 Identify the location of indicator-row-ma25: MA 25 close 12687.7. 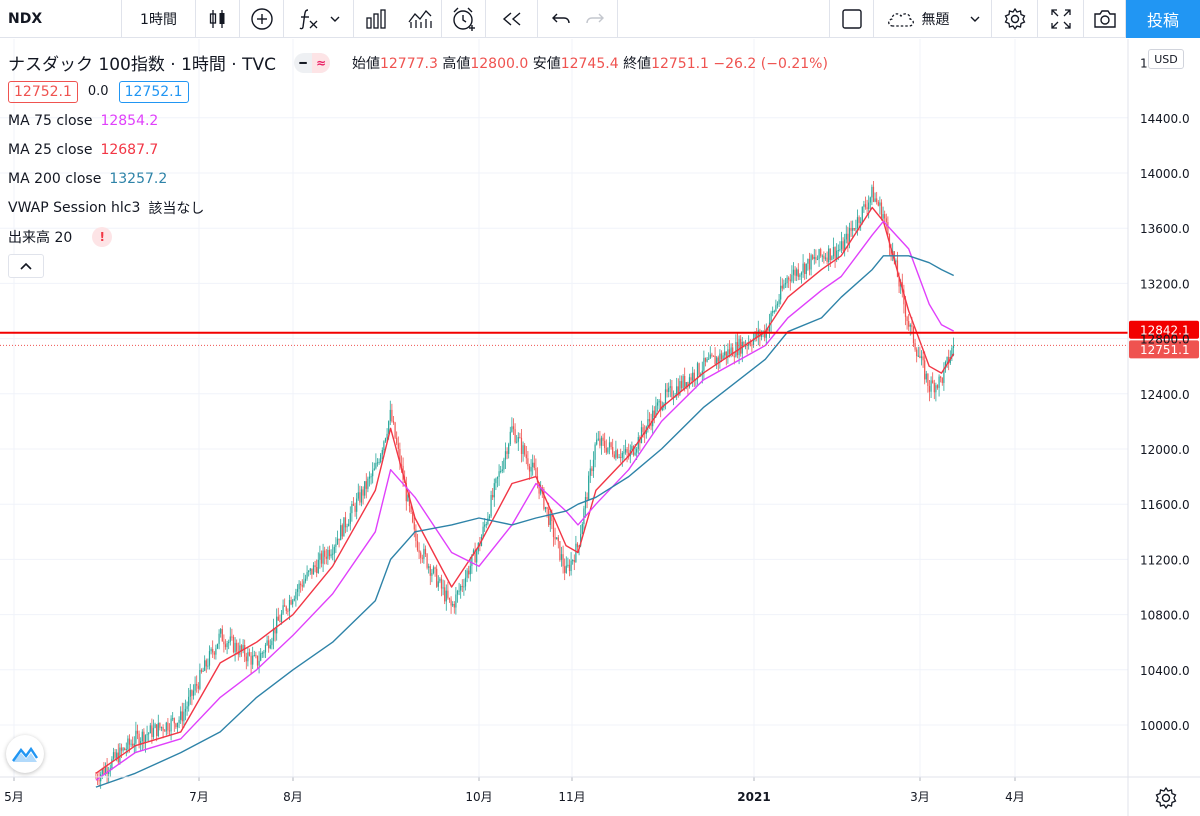
(418, 149).